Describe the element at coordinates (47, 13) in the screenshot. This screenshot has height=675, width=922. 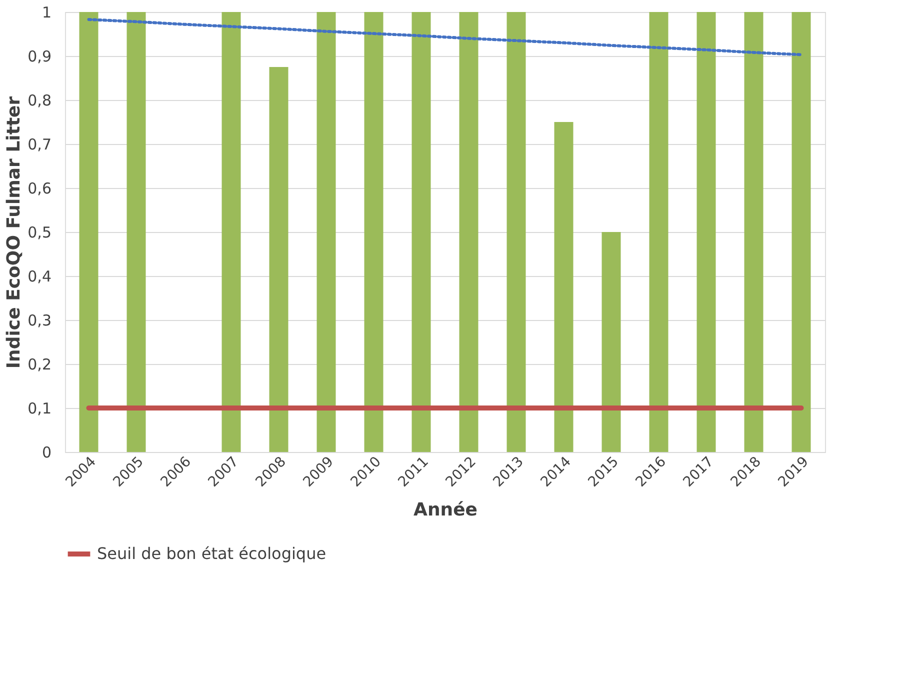
I see `y-tick-label: 1` at that location.